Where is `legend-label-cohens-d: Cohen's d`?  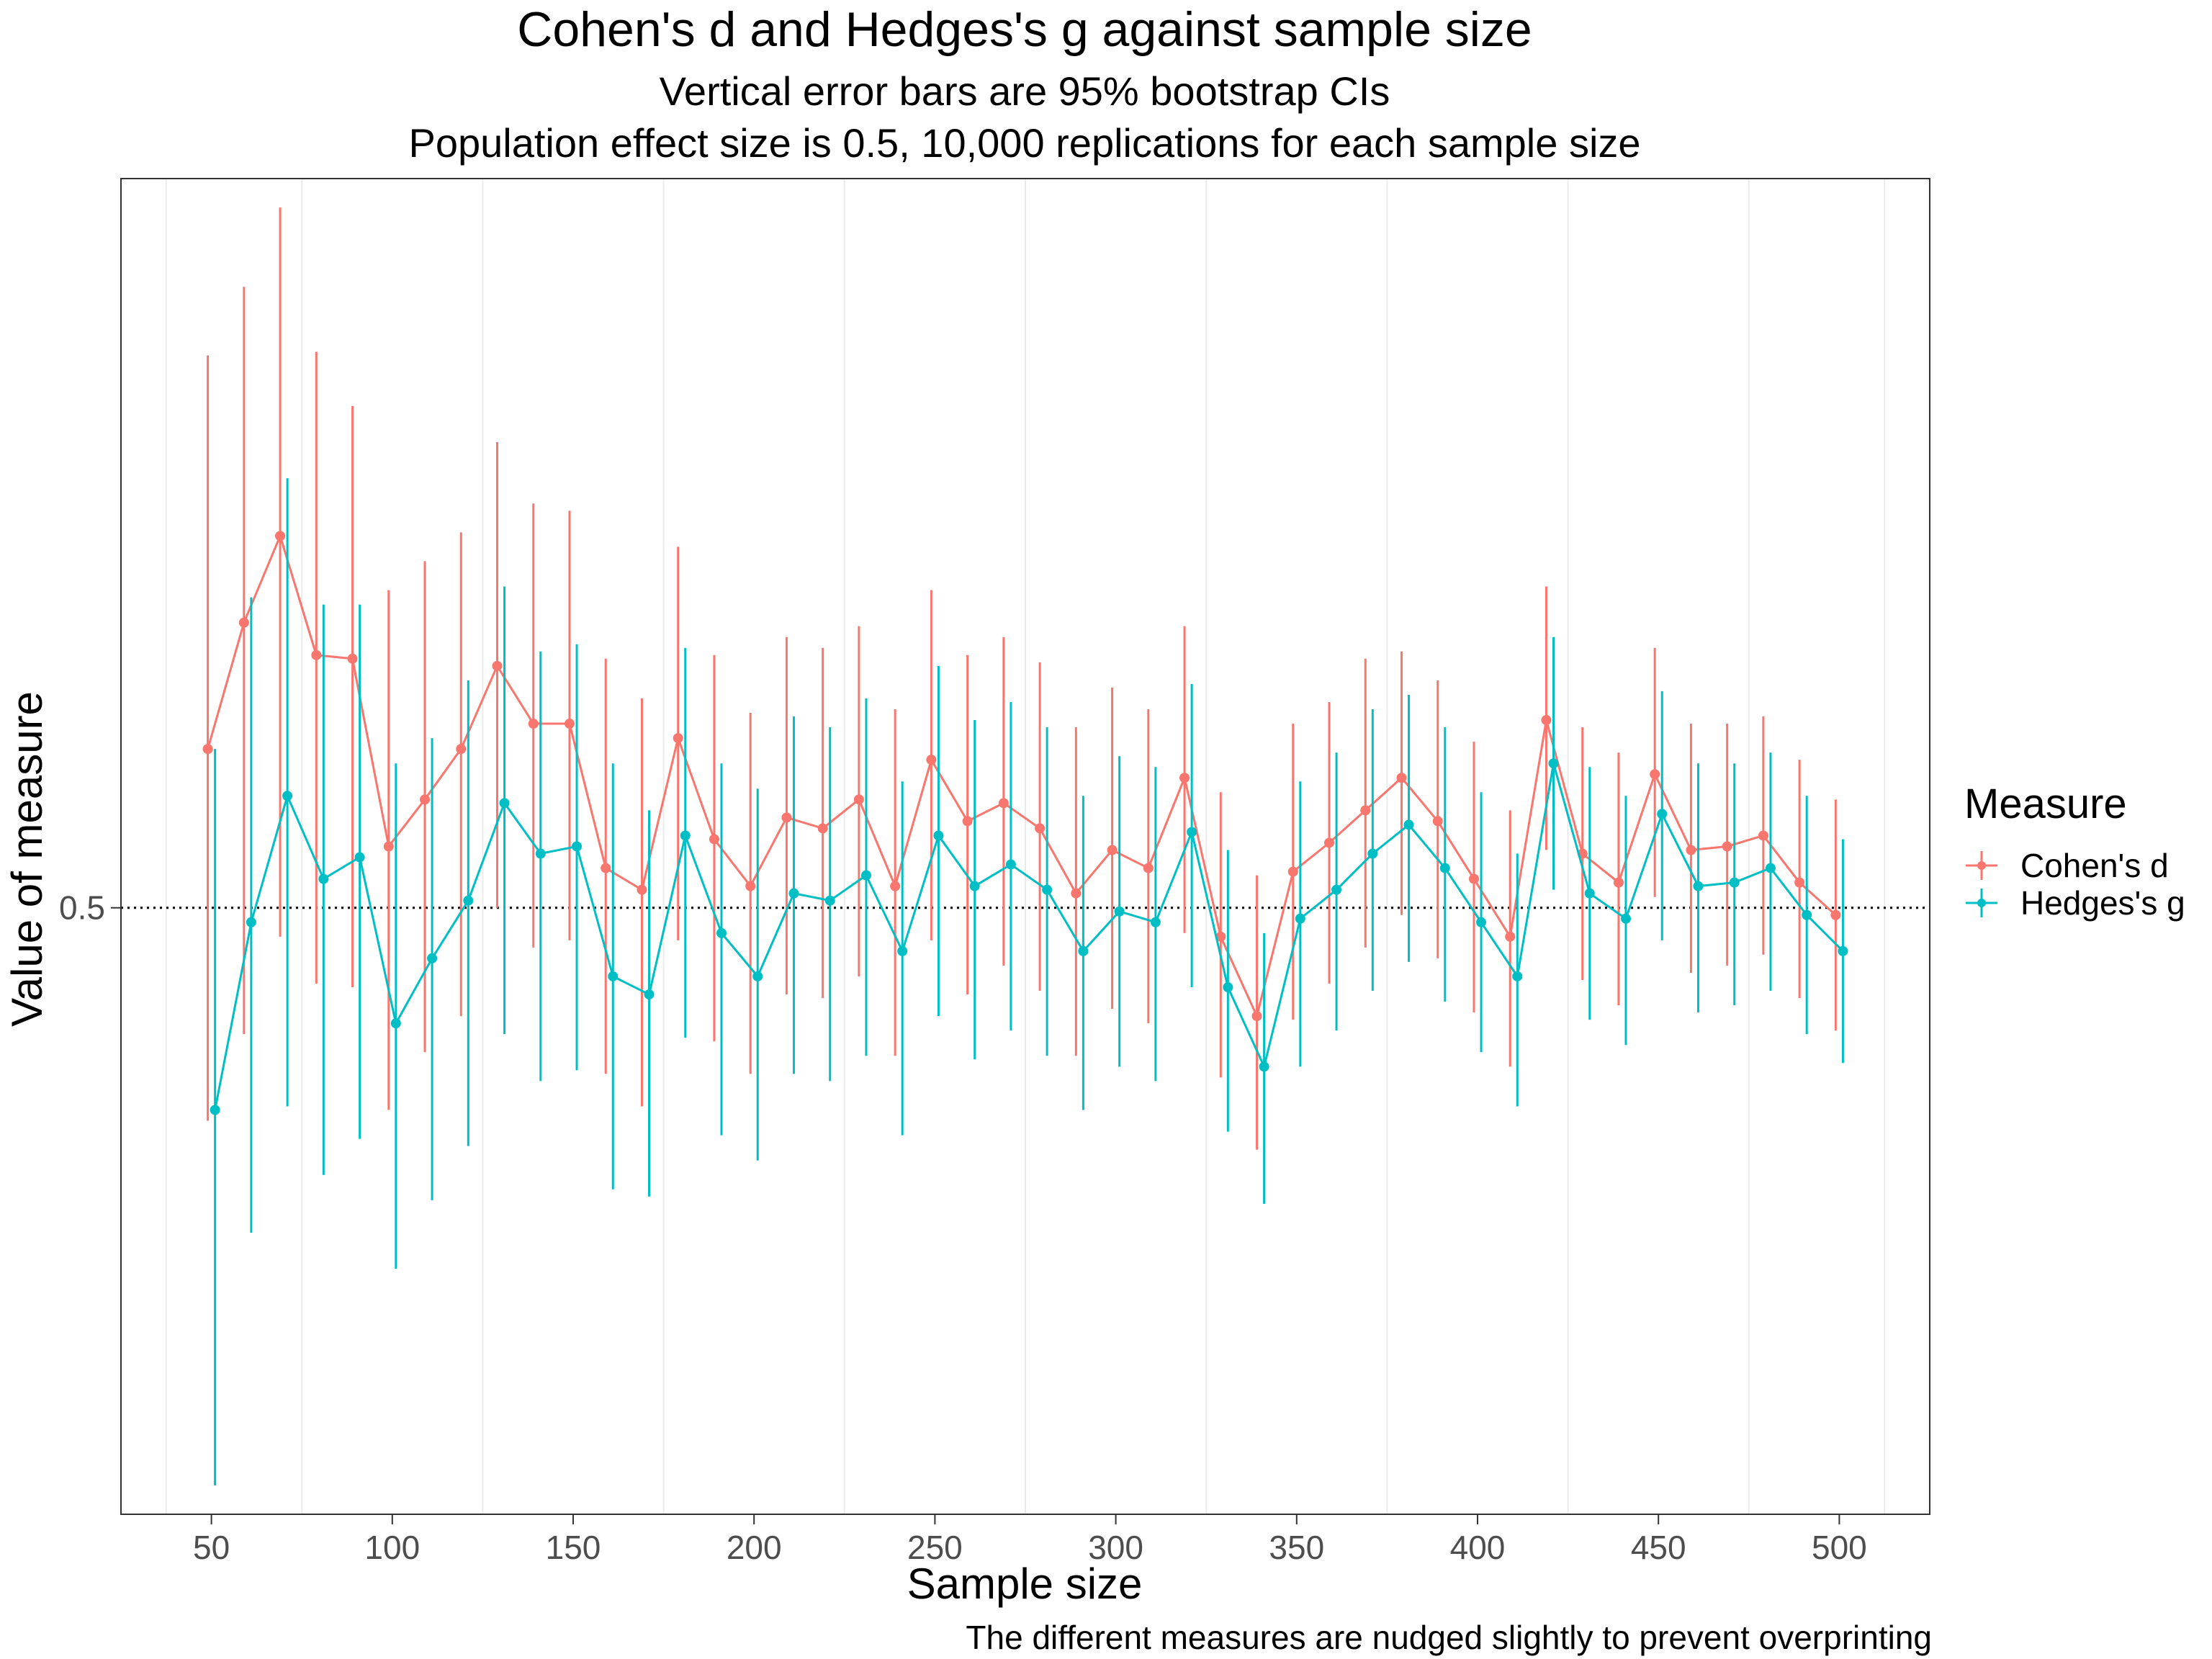 legend-label-cohens-d: Cohen's d is located at coordinates (2094, 865).